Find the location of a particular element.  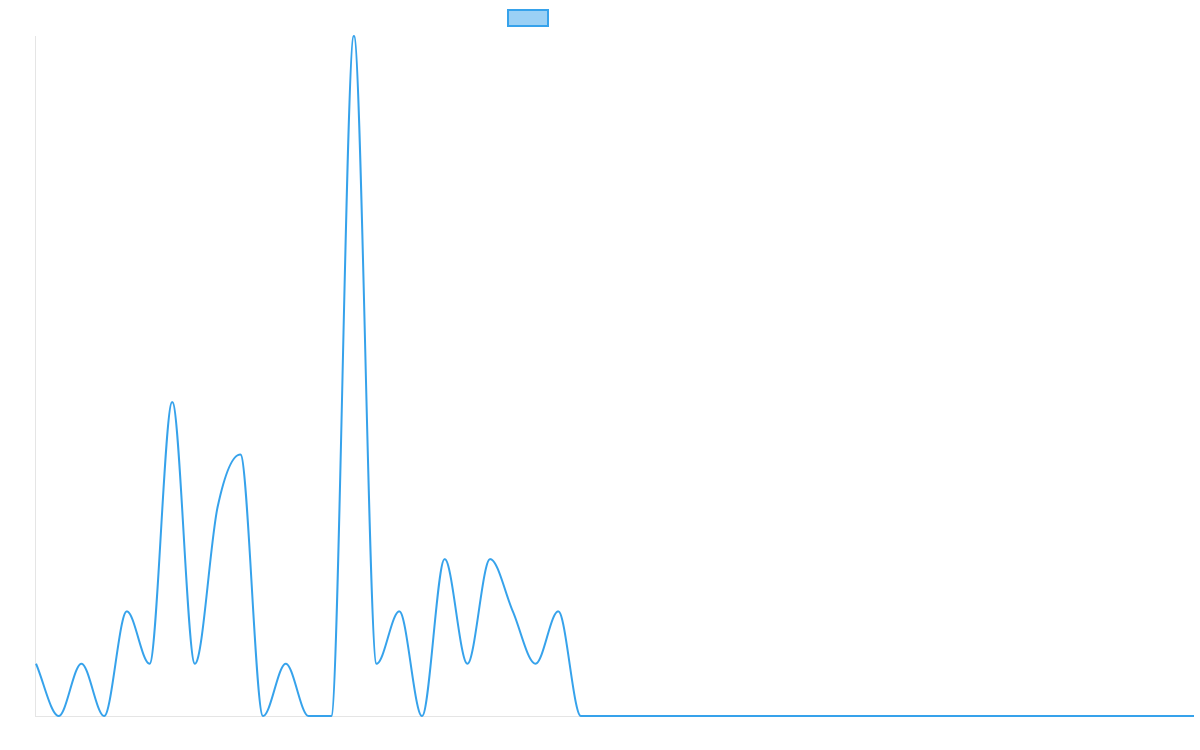

legend-swatch is located at coordinates (528, 18).